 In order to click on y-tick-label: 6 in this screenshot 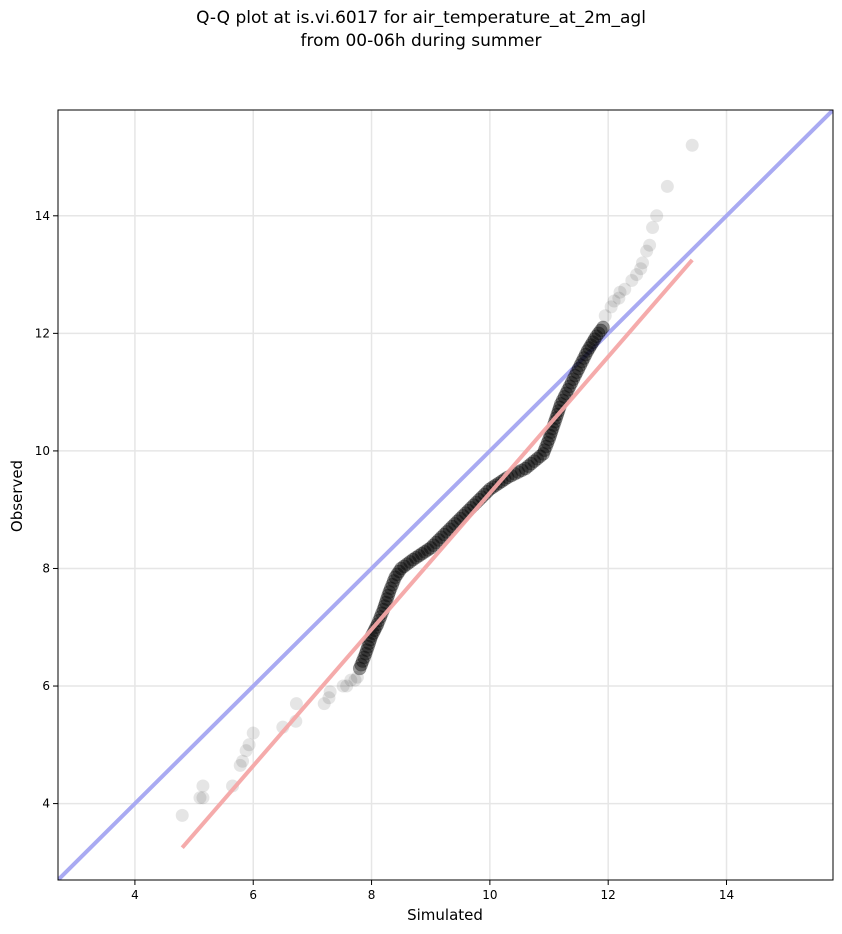, I will do `click(46, 686)`.